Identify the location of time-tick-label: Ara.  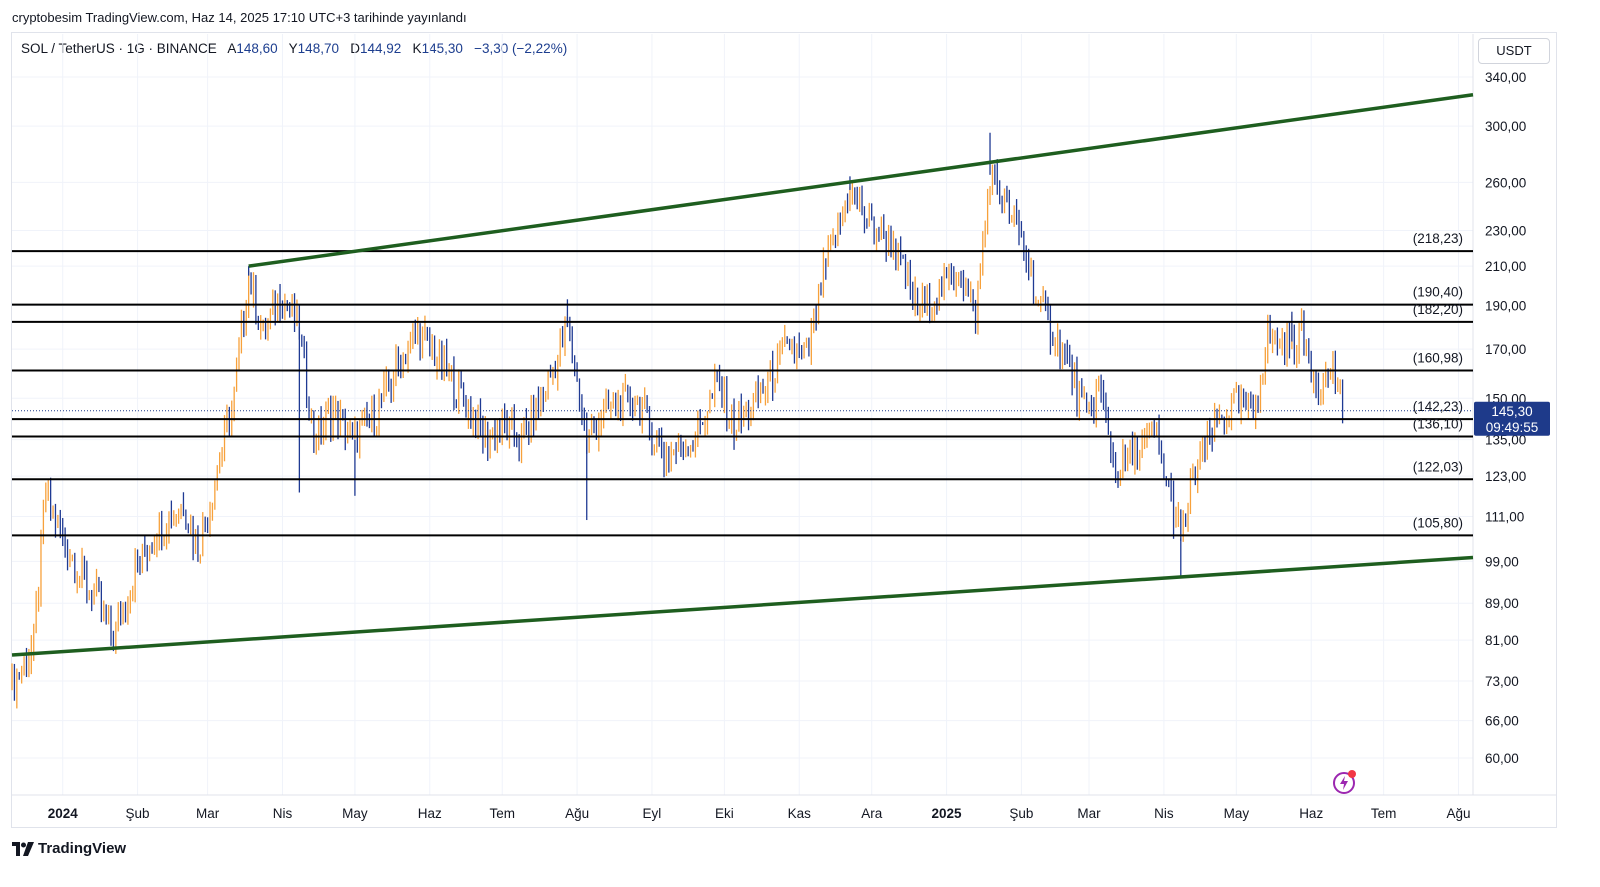
(872, 813).